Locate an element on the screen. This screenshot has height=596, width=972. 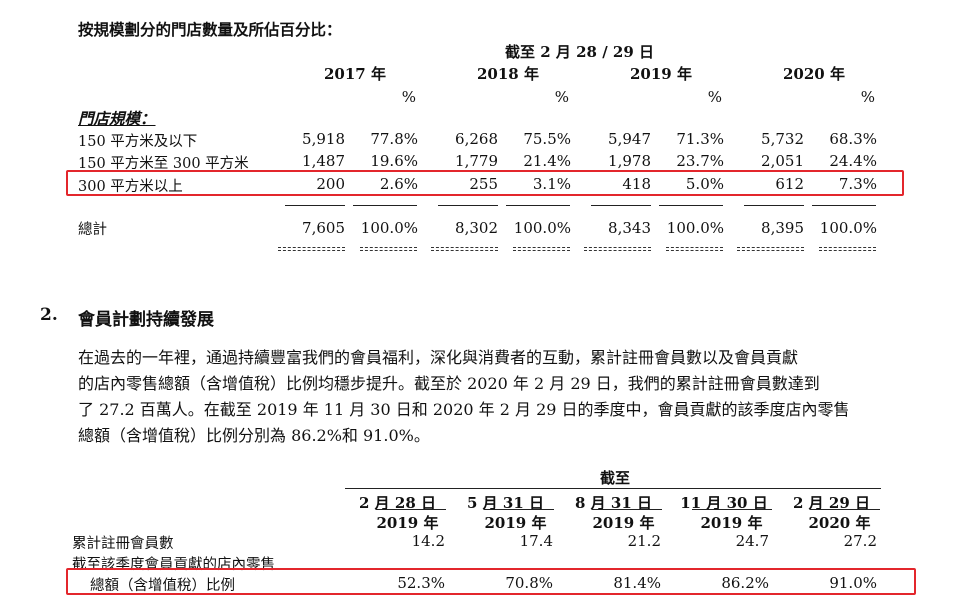
row-label: 150 平方米至 300 平方米 is located at coordinates (163, 164).